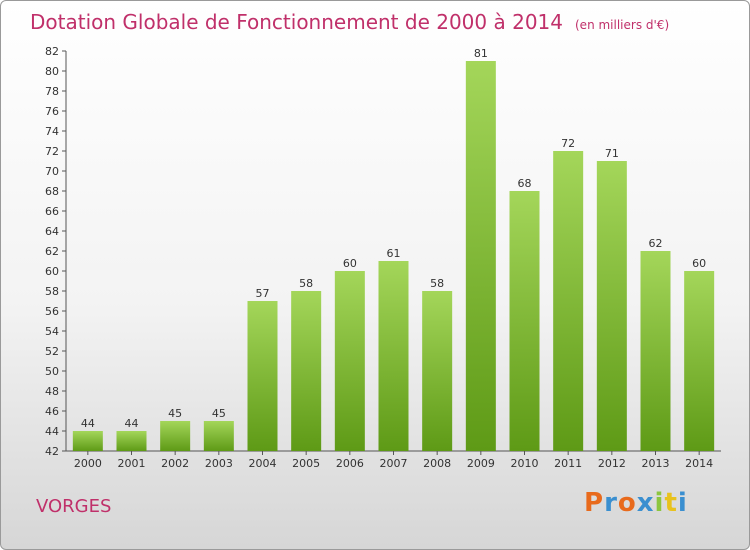  I want to click on y-tick-label: 46, so click(52, 411).